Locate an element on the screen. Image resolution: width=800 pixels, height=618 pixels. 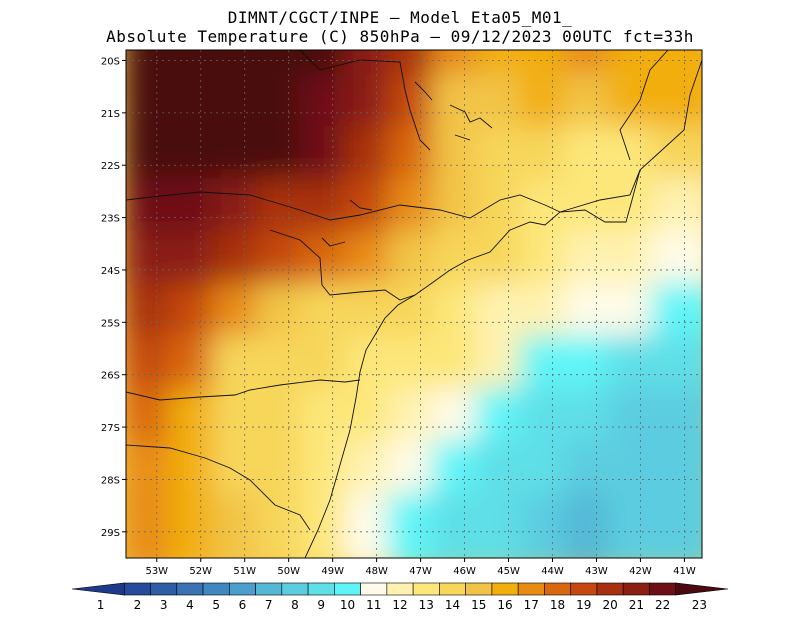
colorbar-label: 8 is located at coordinates (295, 605).